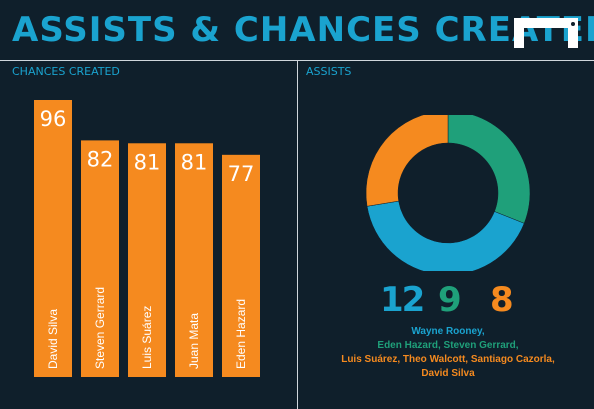  What do you see at coordinates (100, 328) in the screenshot?
I see `bar-category-label: Steven Gerrard` at bounding box center [100, 328].